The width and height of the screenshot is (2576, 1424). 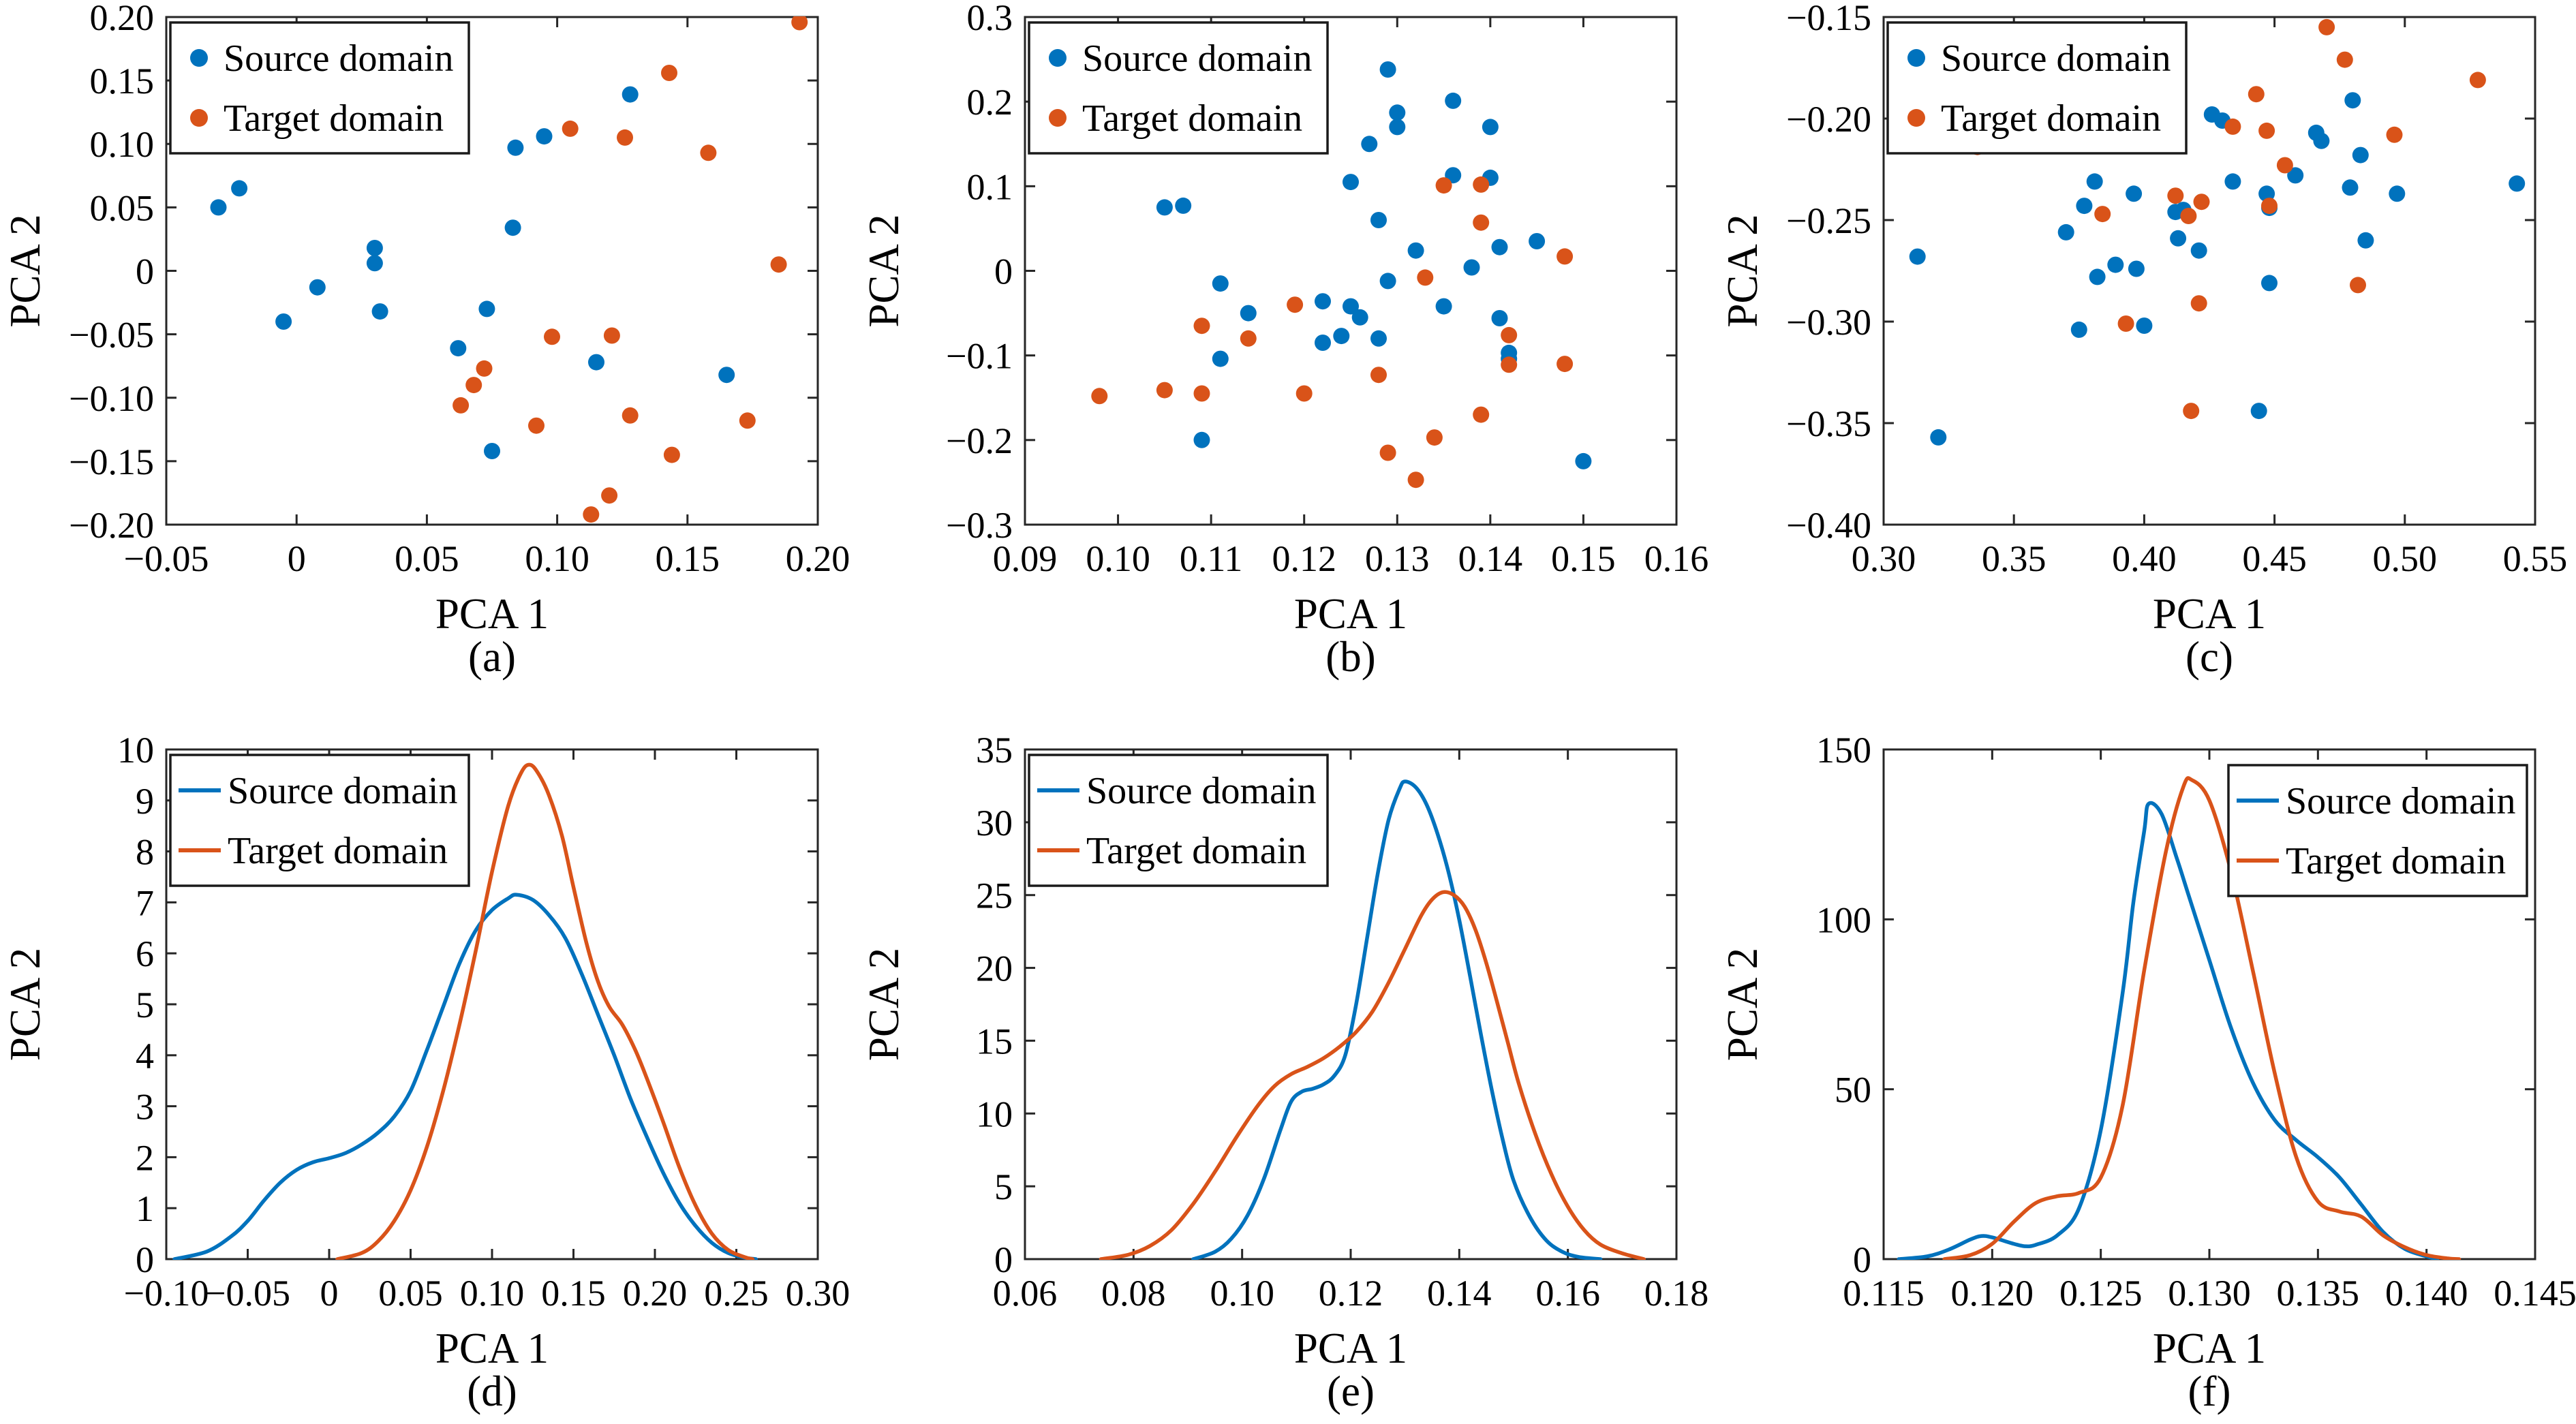 What do you see at coordinates (1211, 558) in the screenshot?
I see `x-tick-label: 0.11` at bounding box center [1211, 558].